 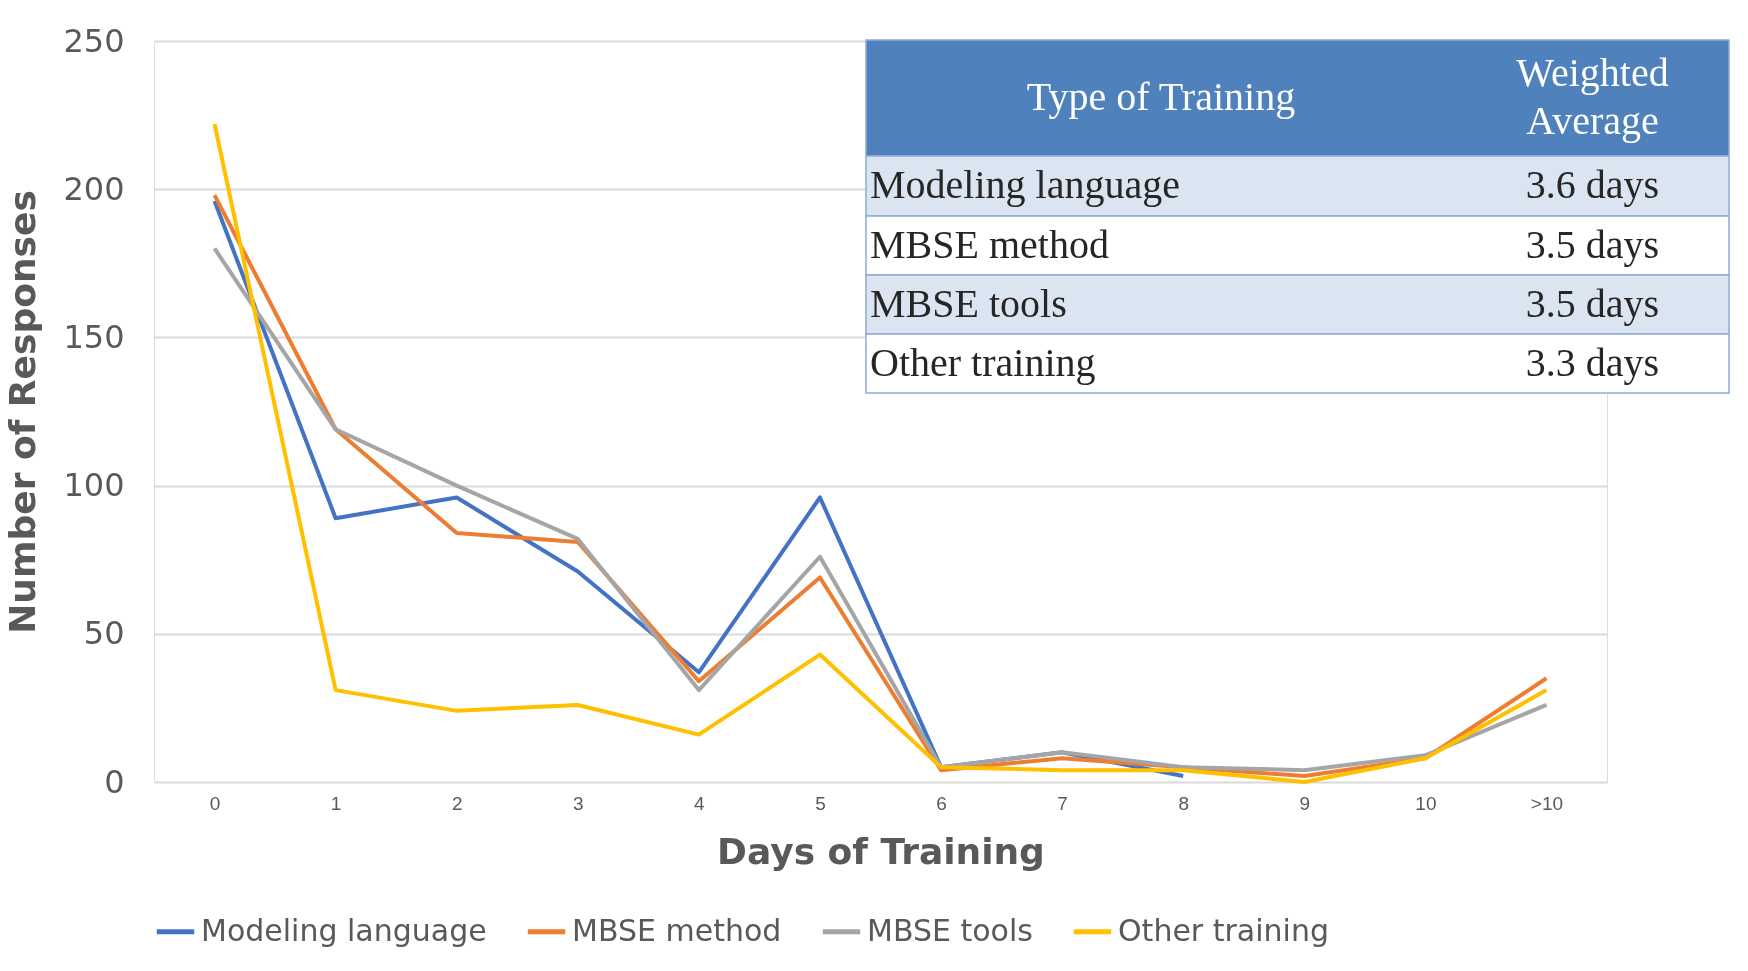 What do you see at coordinates (950, 930) in the screenshot?
I see `legend-label: MBSE tools` at bounding box center [950, 930].